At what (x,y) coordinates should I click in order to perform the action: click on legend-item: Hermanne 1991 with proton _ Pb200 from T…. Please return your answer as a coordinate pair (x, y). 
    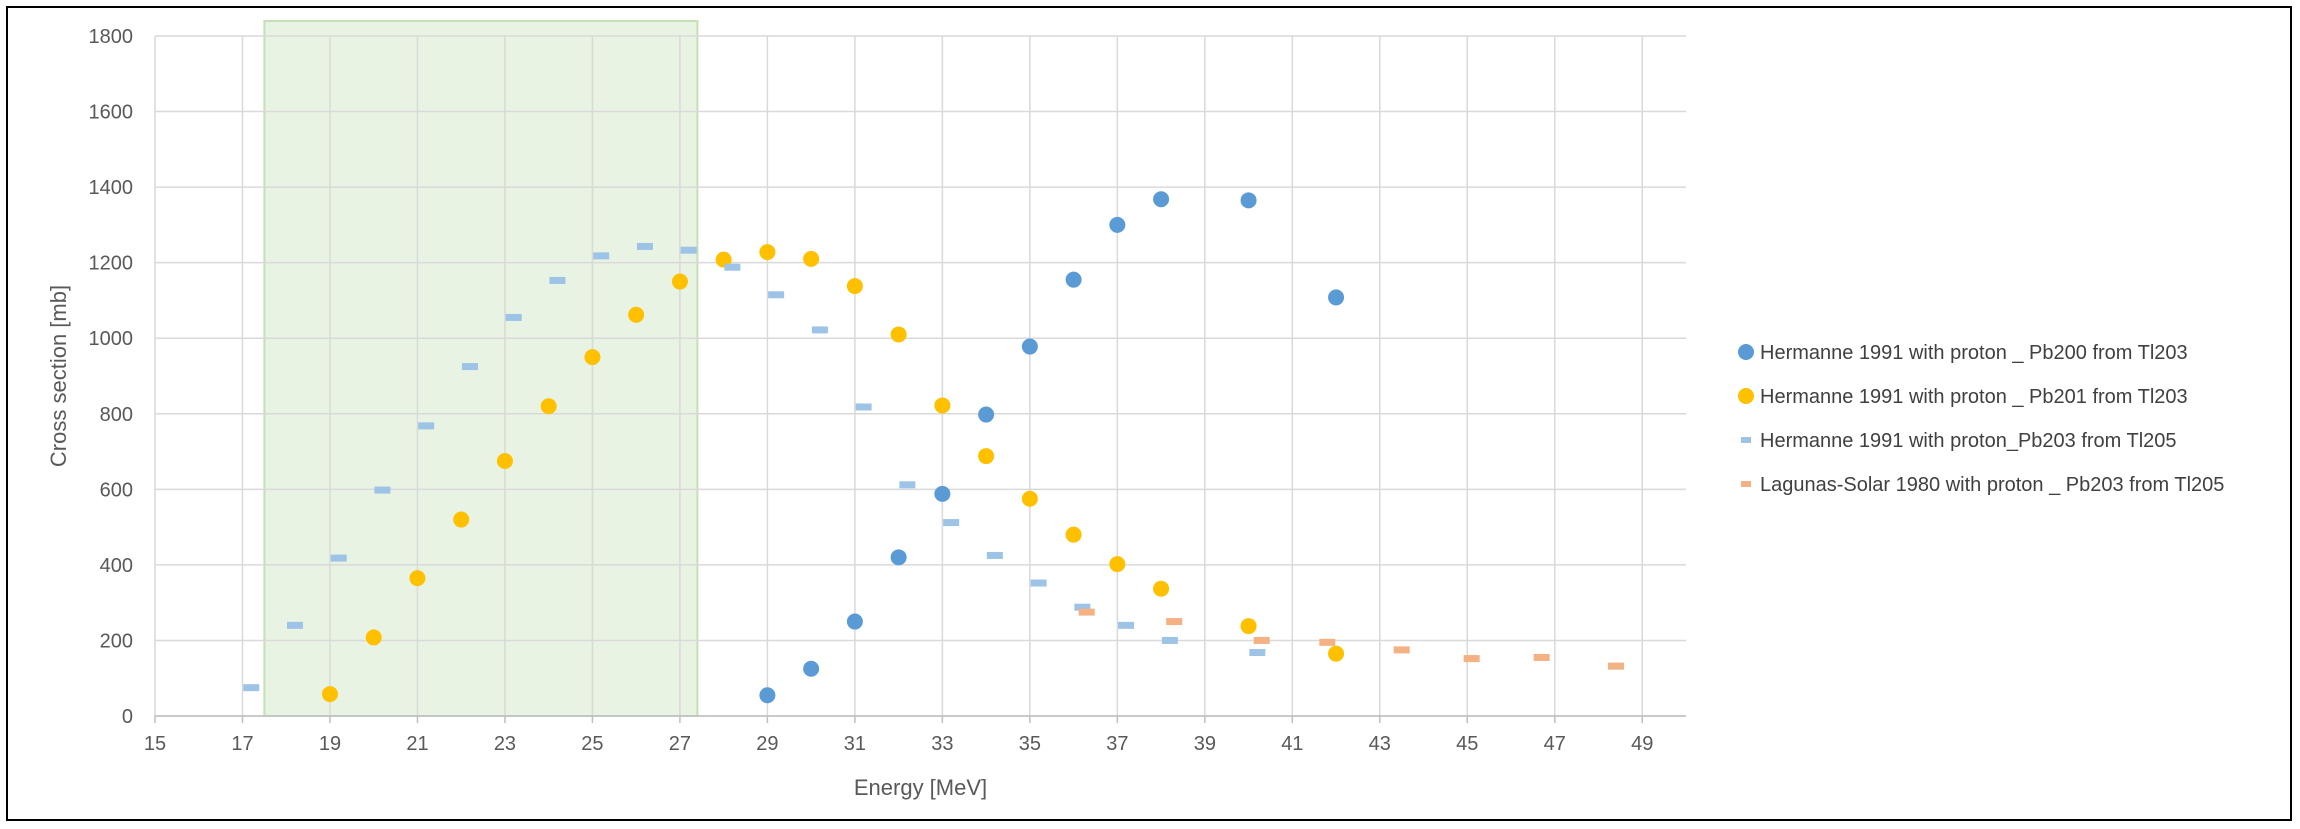
    Looking at the image, I should click on (1963, 353).